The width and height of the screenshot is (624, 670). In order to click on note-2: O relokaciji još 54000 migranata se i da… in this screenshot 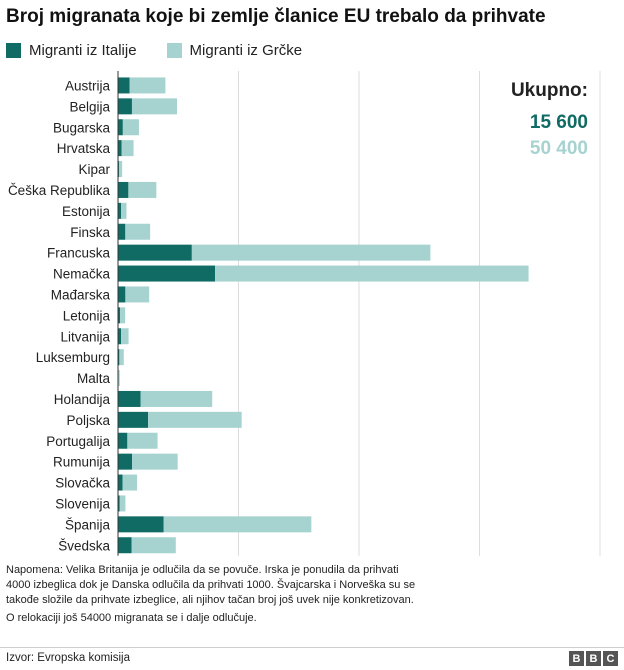, I will do `click(131, 618)`.